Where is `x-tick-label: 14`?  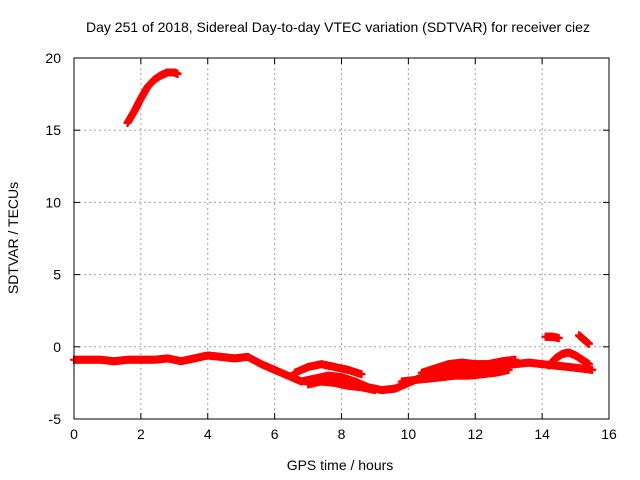 x-tick-label: 14 is located at coordinates (542, 434).